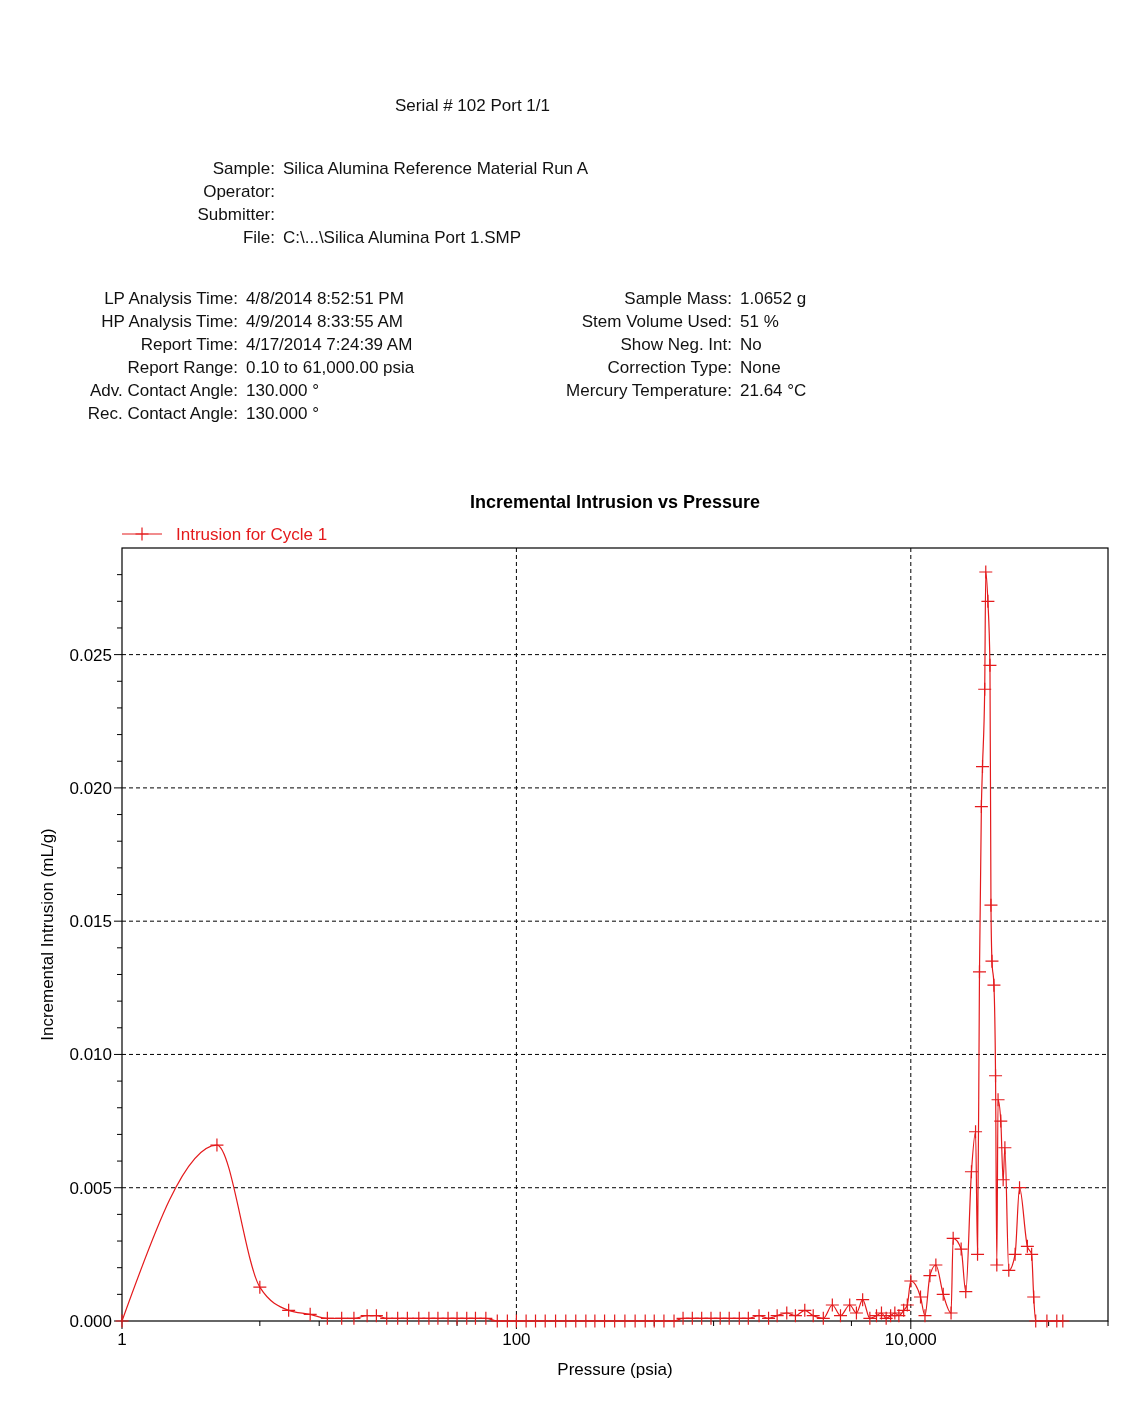 The width and height of the screenshot is (1147, 1403). I want to click on text: Operator:, so click(239, 191).